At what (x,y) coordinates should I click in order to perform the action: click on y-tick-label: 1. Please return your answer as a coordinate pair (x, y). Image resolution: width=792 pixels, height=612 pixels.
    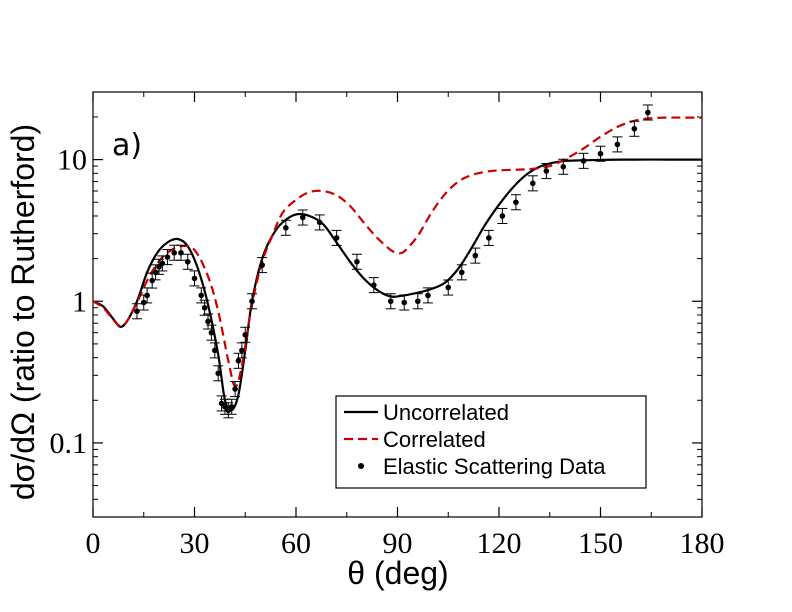
    Looking at the image, I should click on (79, 301).